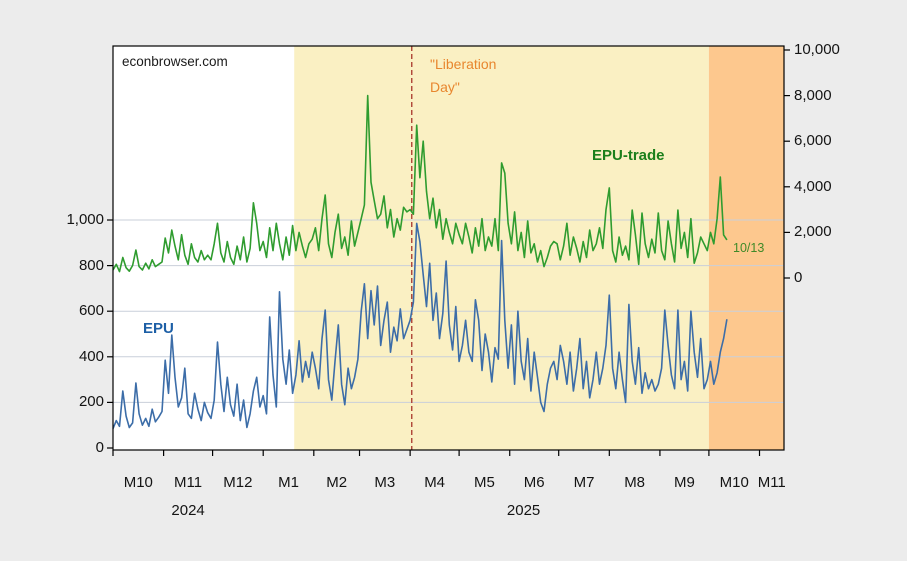 This screenshot has height=561, width=907. Describe the element at coordinates (158, 328) in the screenshot. I see `epu-series-label: EPU` at that location.